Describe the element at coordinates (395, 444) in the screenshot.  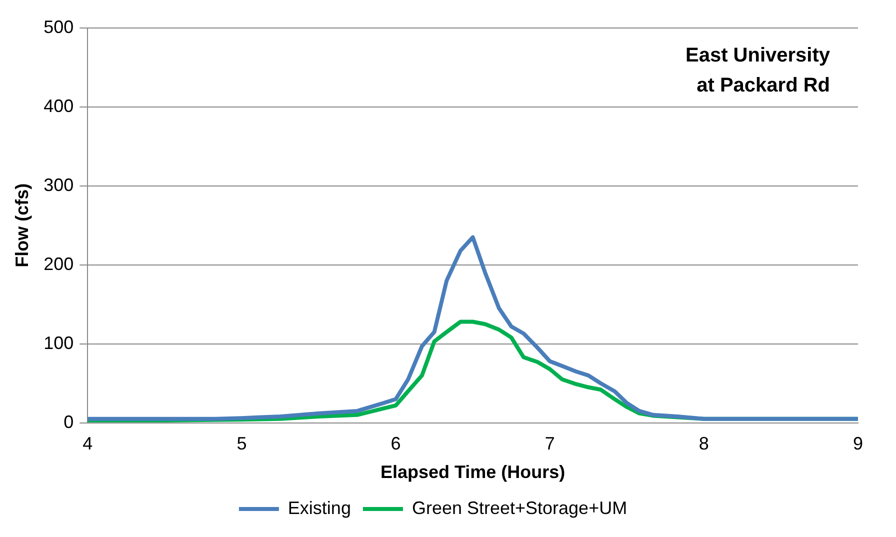
I see `x-tick-label: 6` at that location.